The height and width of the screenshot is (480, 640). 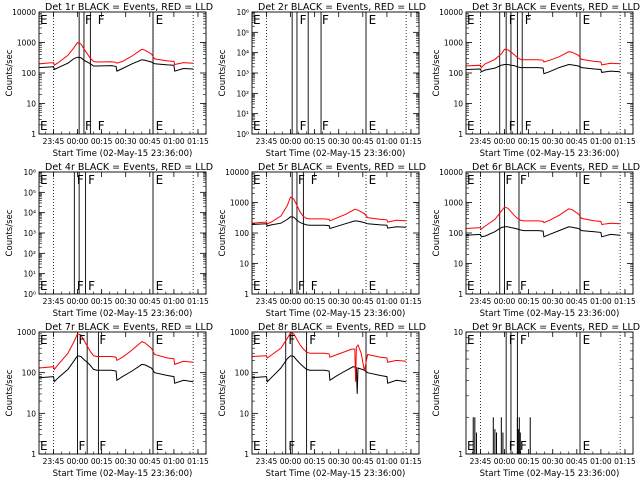 I want to click on y-tick-label: 10⁵, so click(x=242, y=32).